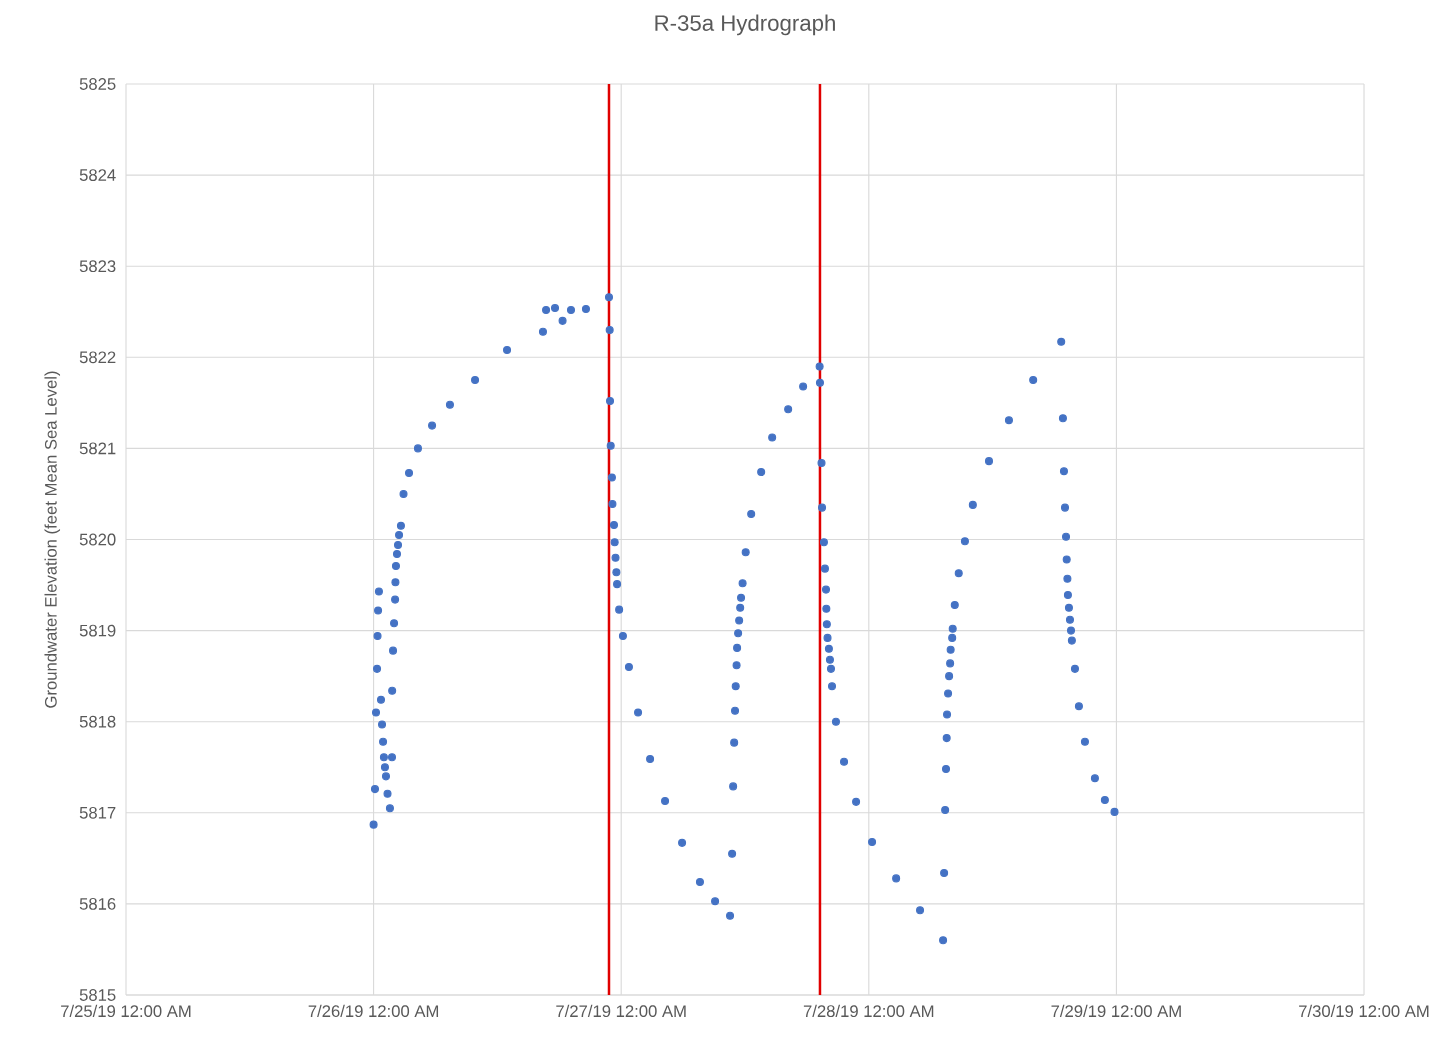 This screenshot has width=1443, height=1042. What do you see at coordinates (97, 904) in the screenshot?
I see `y-tick-label: 5816` at bounding box center [97, 904].